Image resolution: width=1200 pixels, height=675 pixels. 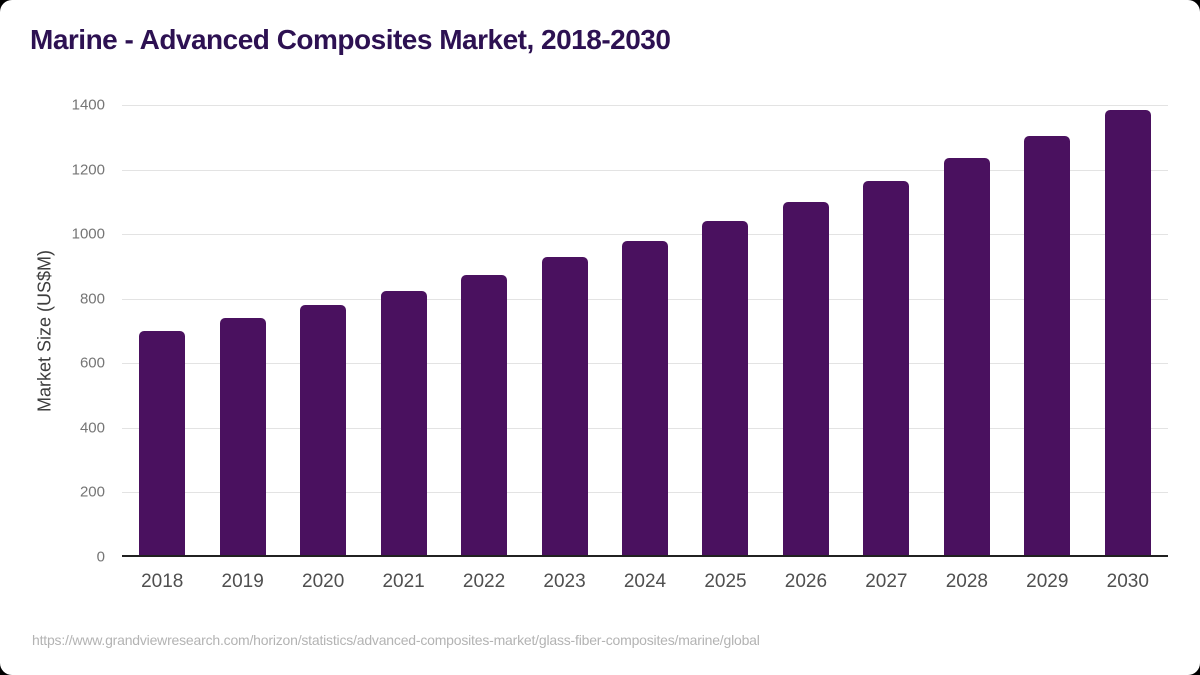 I want to click on x-axis-line, so click(x=645, y=556).